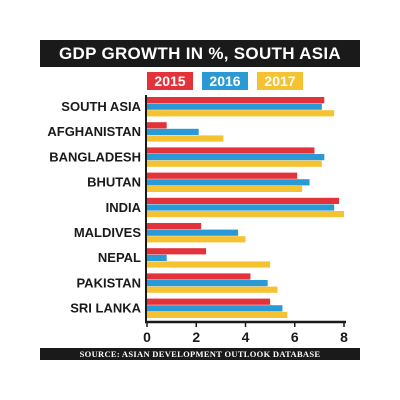 The image size is (400, 400). I want to click on category-label: INDIA, so click(124, 207).